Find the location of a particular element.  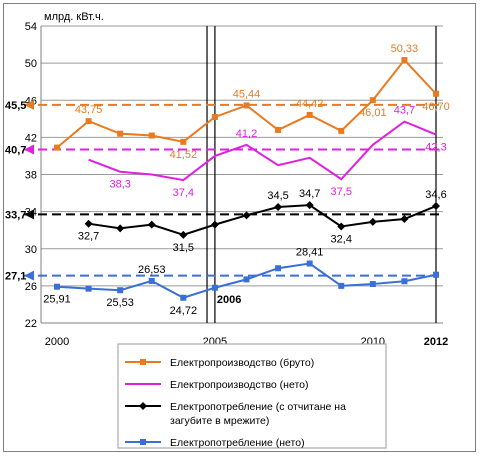

data-label: 28,41 is located at coordinates (310, 253).